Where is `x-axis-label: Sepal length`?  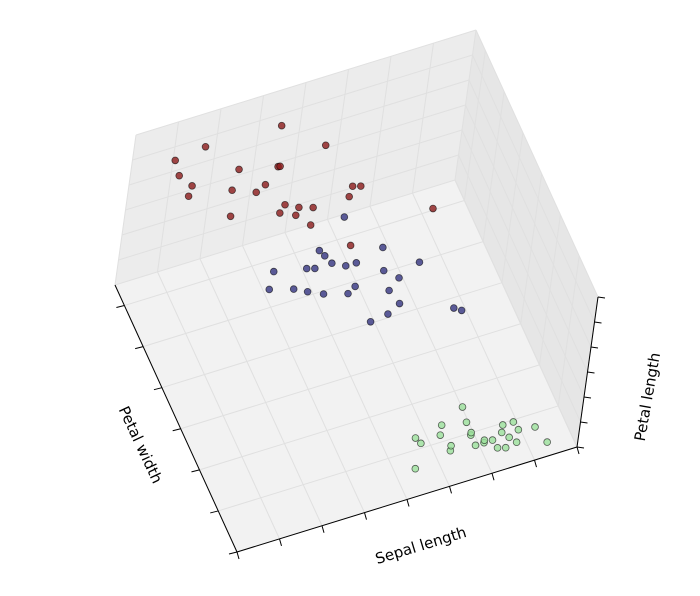
x-axis-label: Sepal length is located at coordinates (420, 545).